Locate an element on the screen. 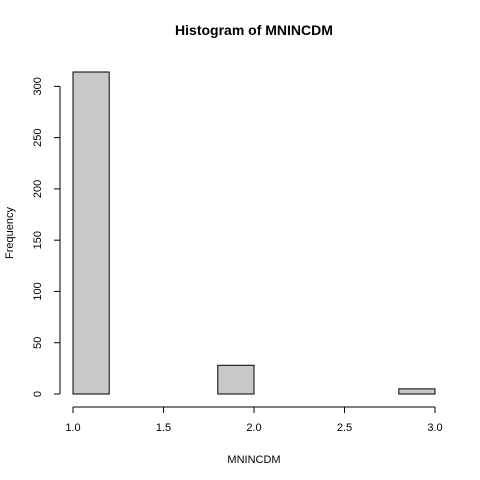 The image size is (480, 480). y-tick-label: 50 is located at coordinates (38, 343).